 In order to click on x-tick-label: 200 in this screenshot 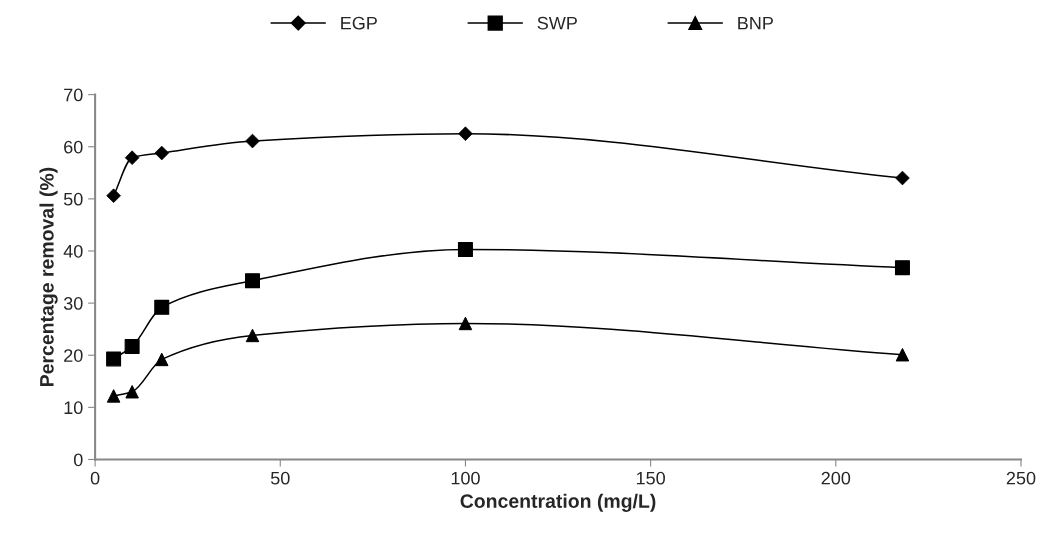, I will do `click(836, 478)`.